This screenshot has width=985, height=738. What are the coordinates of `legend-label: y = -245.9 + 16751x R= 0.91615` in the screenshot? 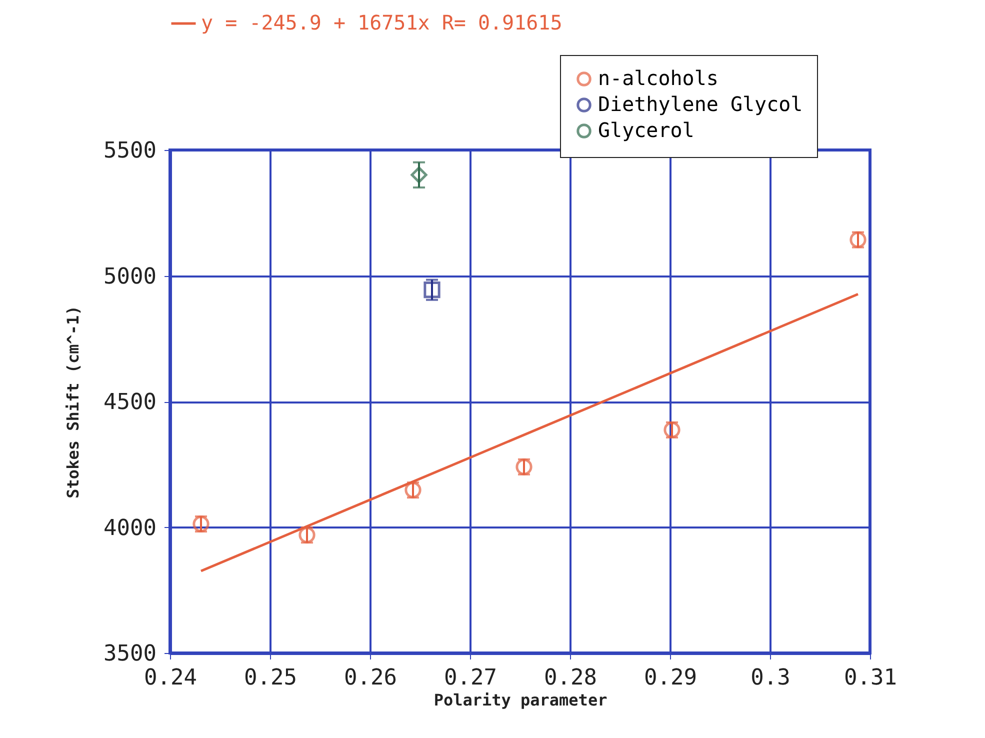 It's located at (381, 22).